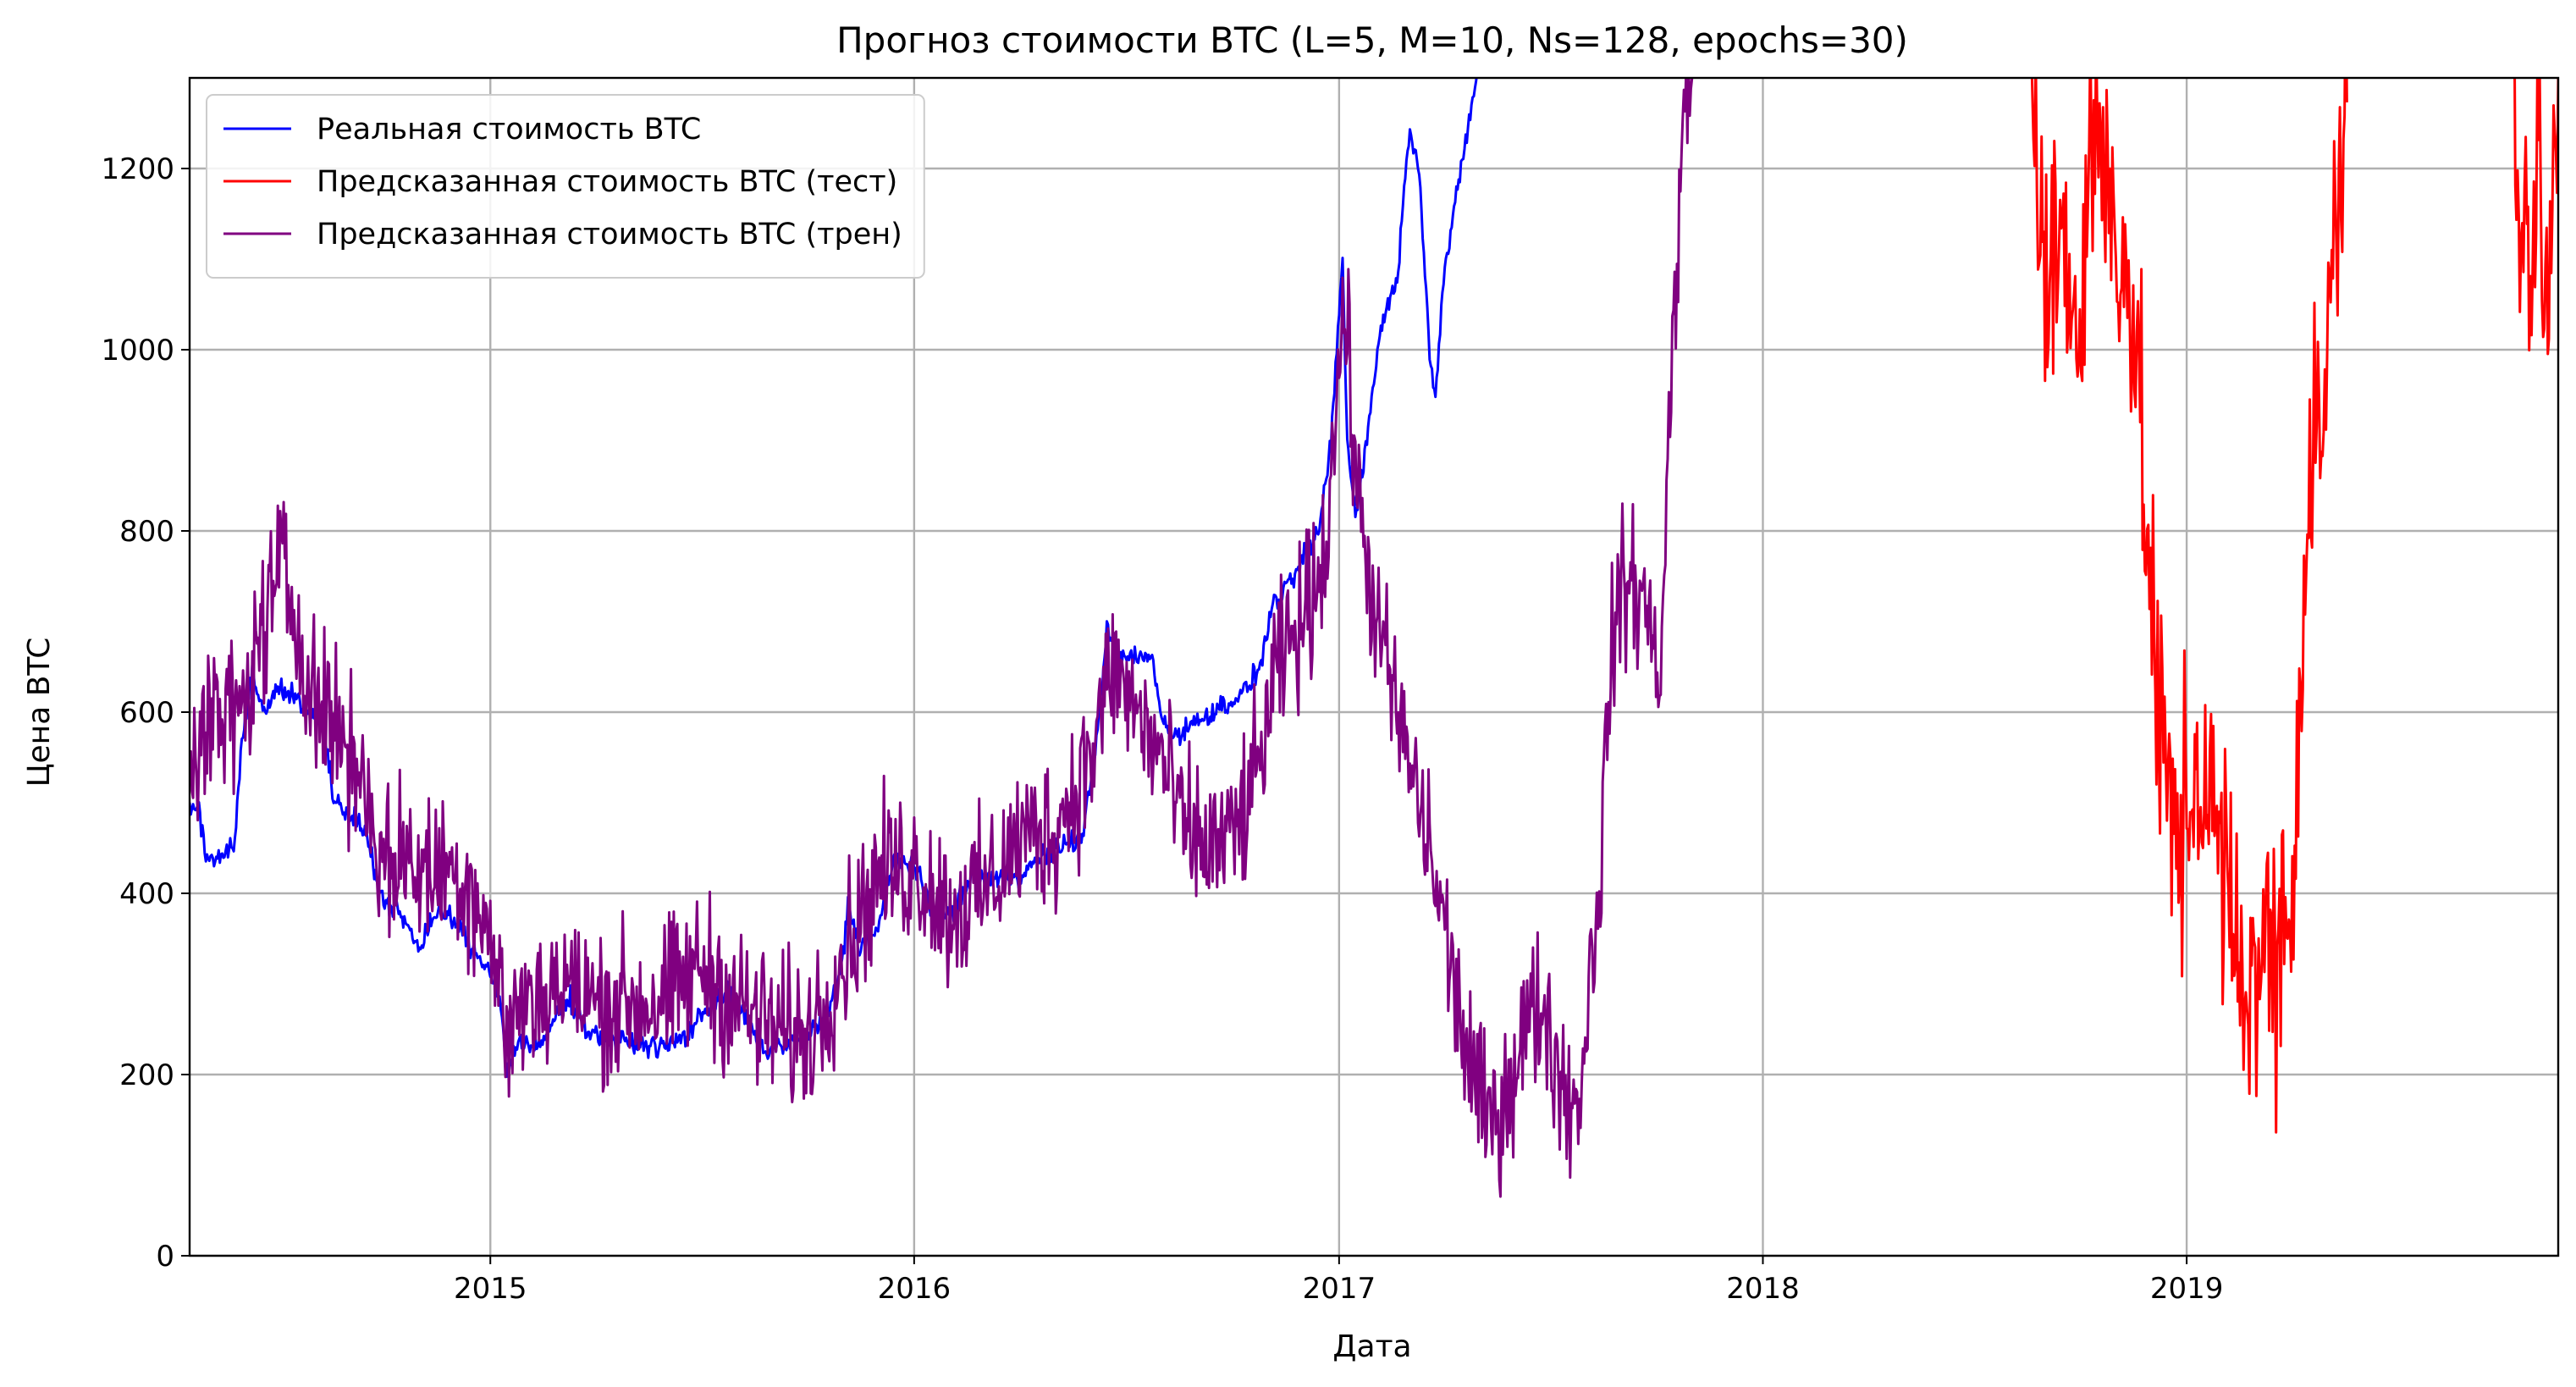 The width and height of the screenshot is (2576, 1387). I want to click on legend-box, so click(566, 186).